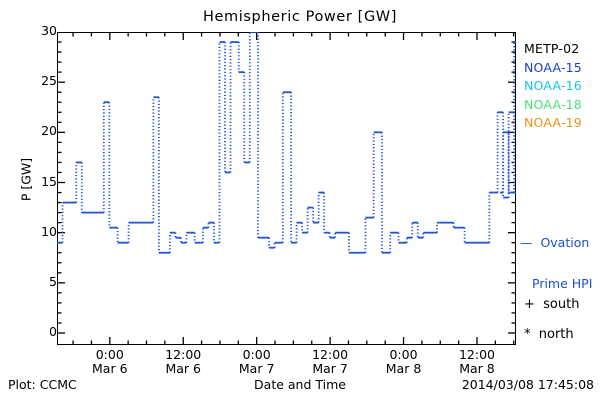  I want to click on x-tick-label: 0:00 Mar 6, so click(110, 361).